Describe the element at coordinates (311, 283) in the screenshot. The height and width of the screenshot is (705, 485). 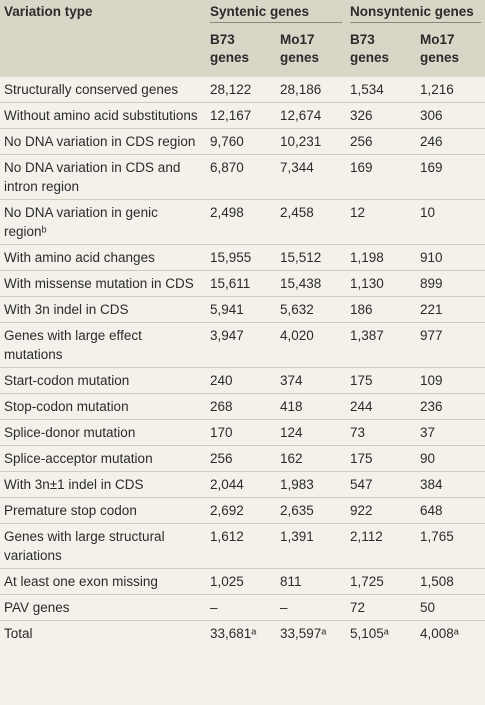
I see `row-value: 15,438` at that location.